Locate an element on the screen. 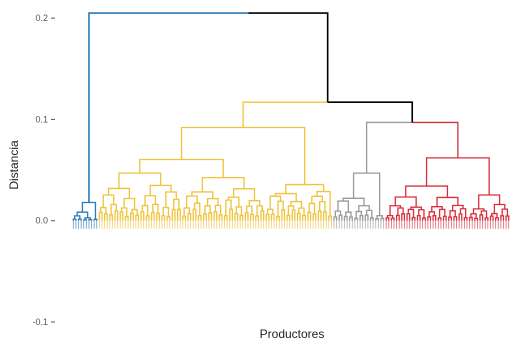 This screenshot has width=511, height=342. y-tick-label-1: 0.1 is located at coordinates (41, 119).